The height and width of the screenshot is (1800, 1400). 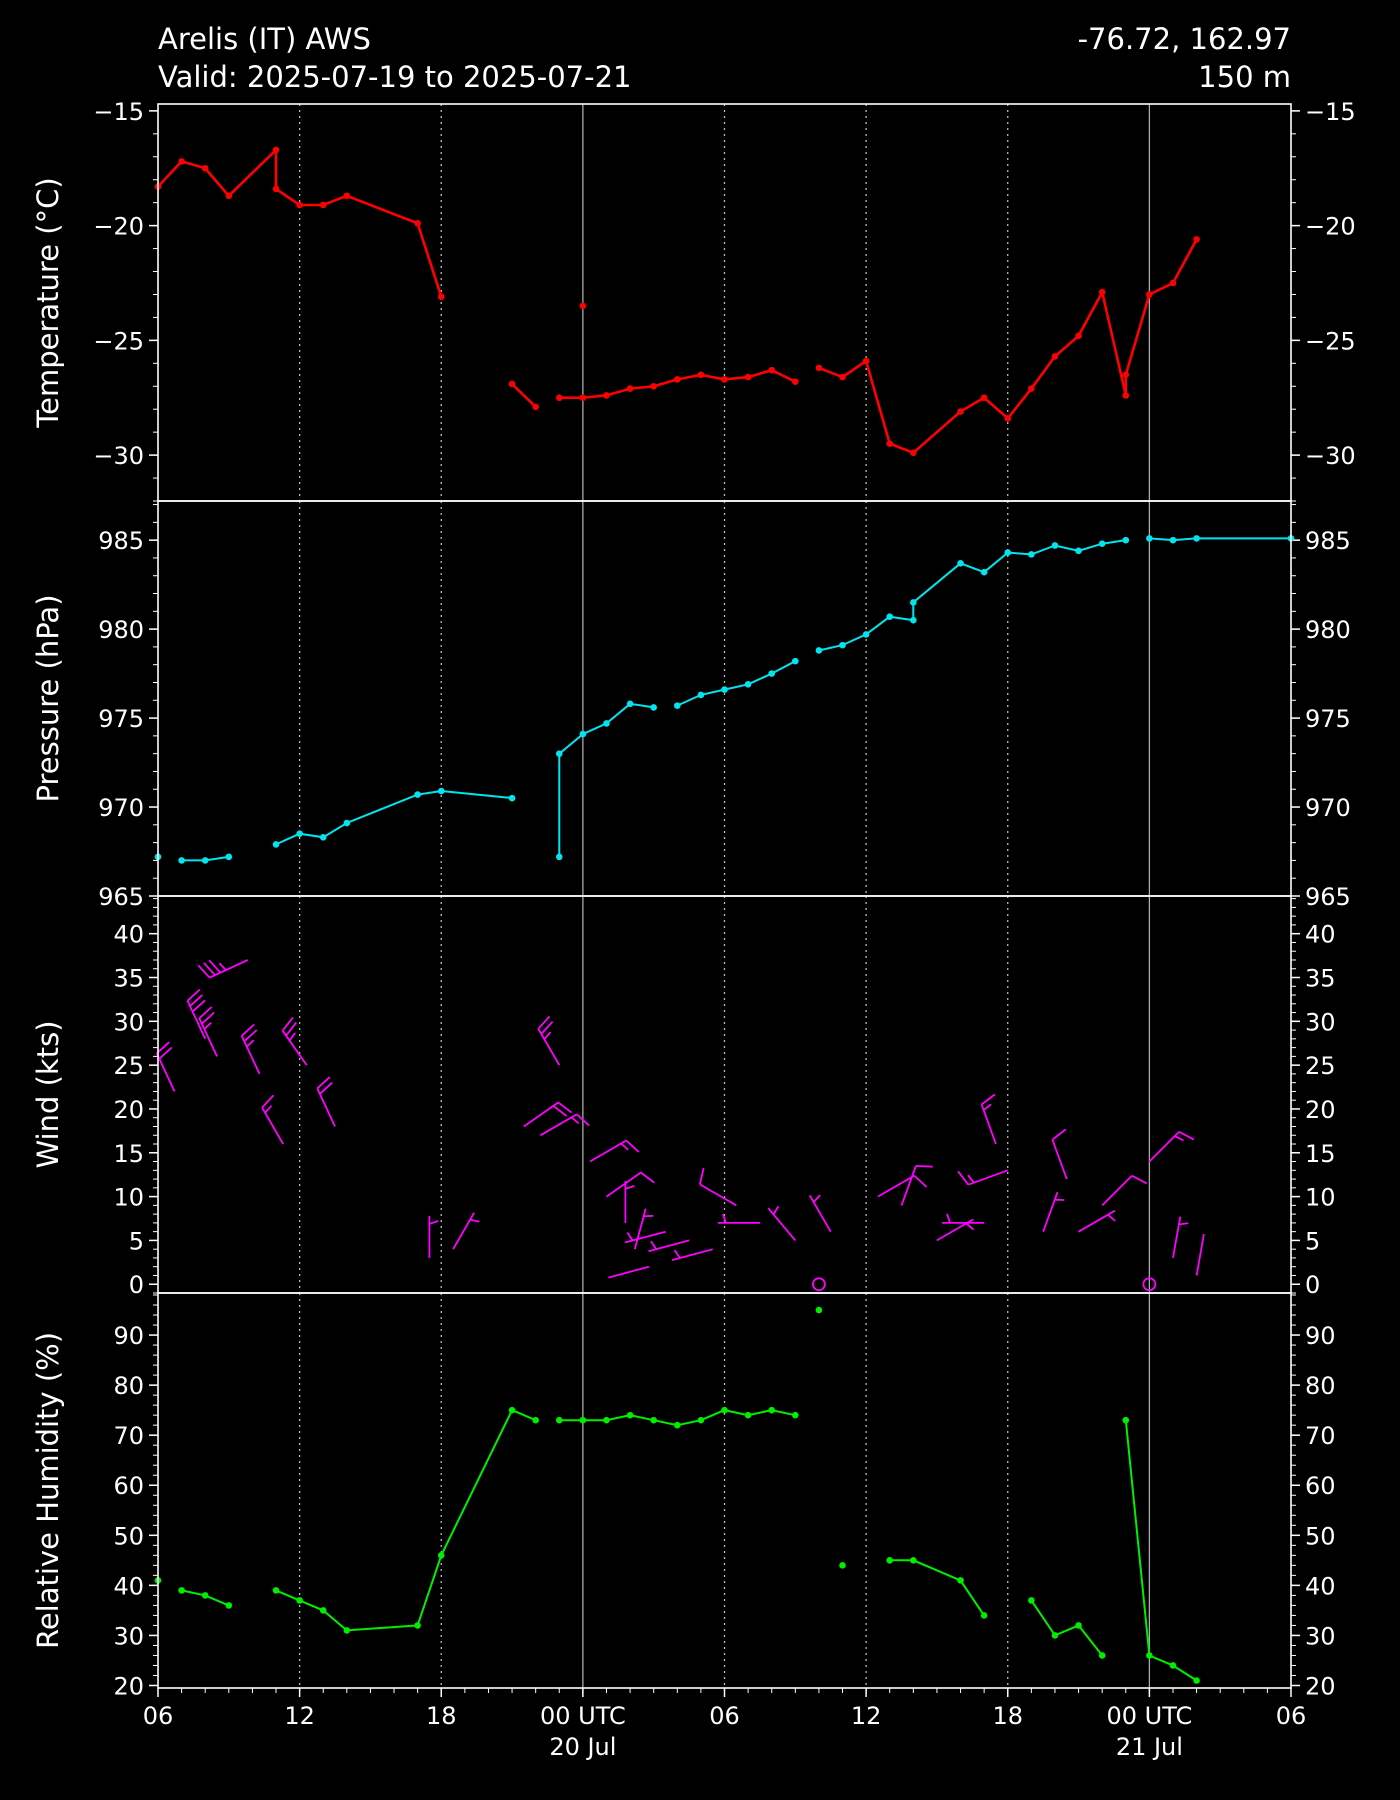 What do you see at coordinates (299, 1716) in the screenshot?
I see `x-tick-label: 12` at bounding box center [299, 1716].